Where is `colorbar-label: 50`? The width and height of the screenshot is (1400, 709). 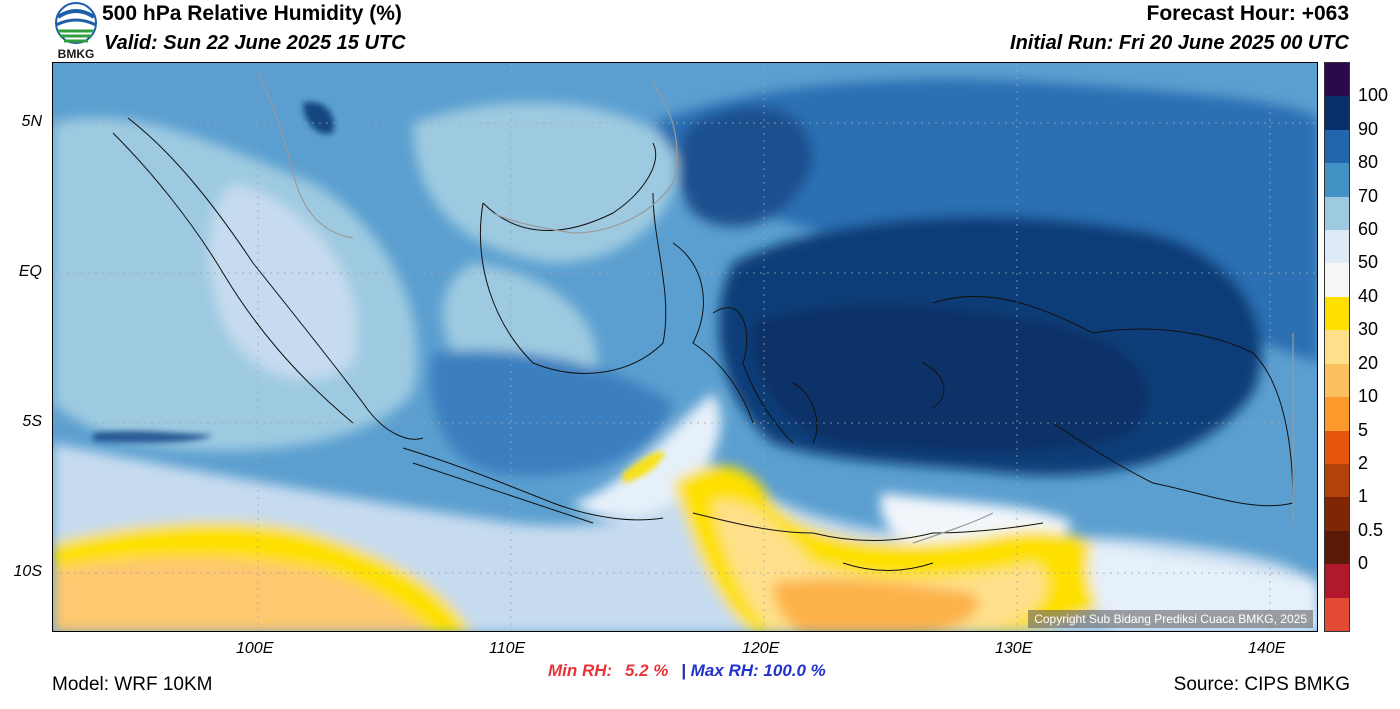 colorbar-label: 50 is located at coordinates (1368, 262).